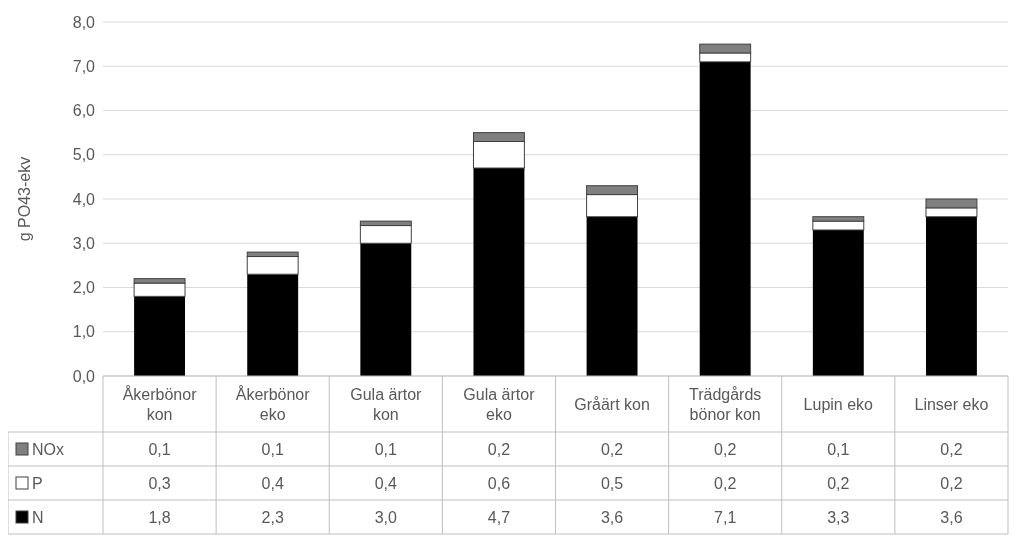 The image size is (1022, 550). What do you see at coordinates (159, 483) in the screenshot?
I see `data-label: 0,3` at bounding box center [159, 483].